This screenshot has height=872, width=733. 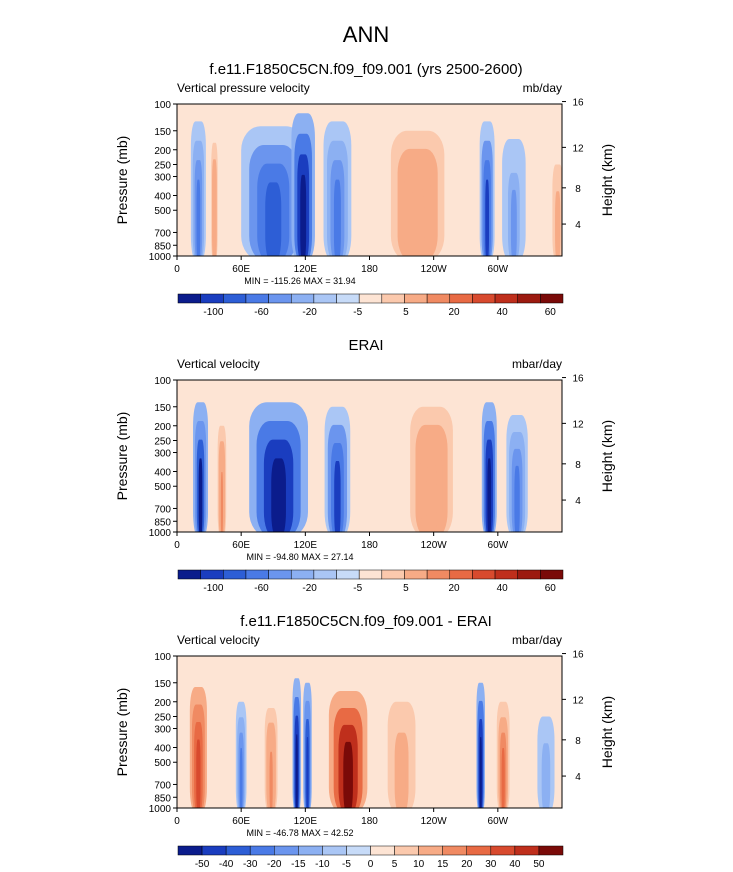 What do you see at coordinates (366, 621) in the screenshot?
I see `panel-title: f.e11.F1850C5CN.f09_f09.001 - ERAI` at bounding box center [366, 621].